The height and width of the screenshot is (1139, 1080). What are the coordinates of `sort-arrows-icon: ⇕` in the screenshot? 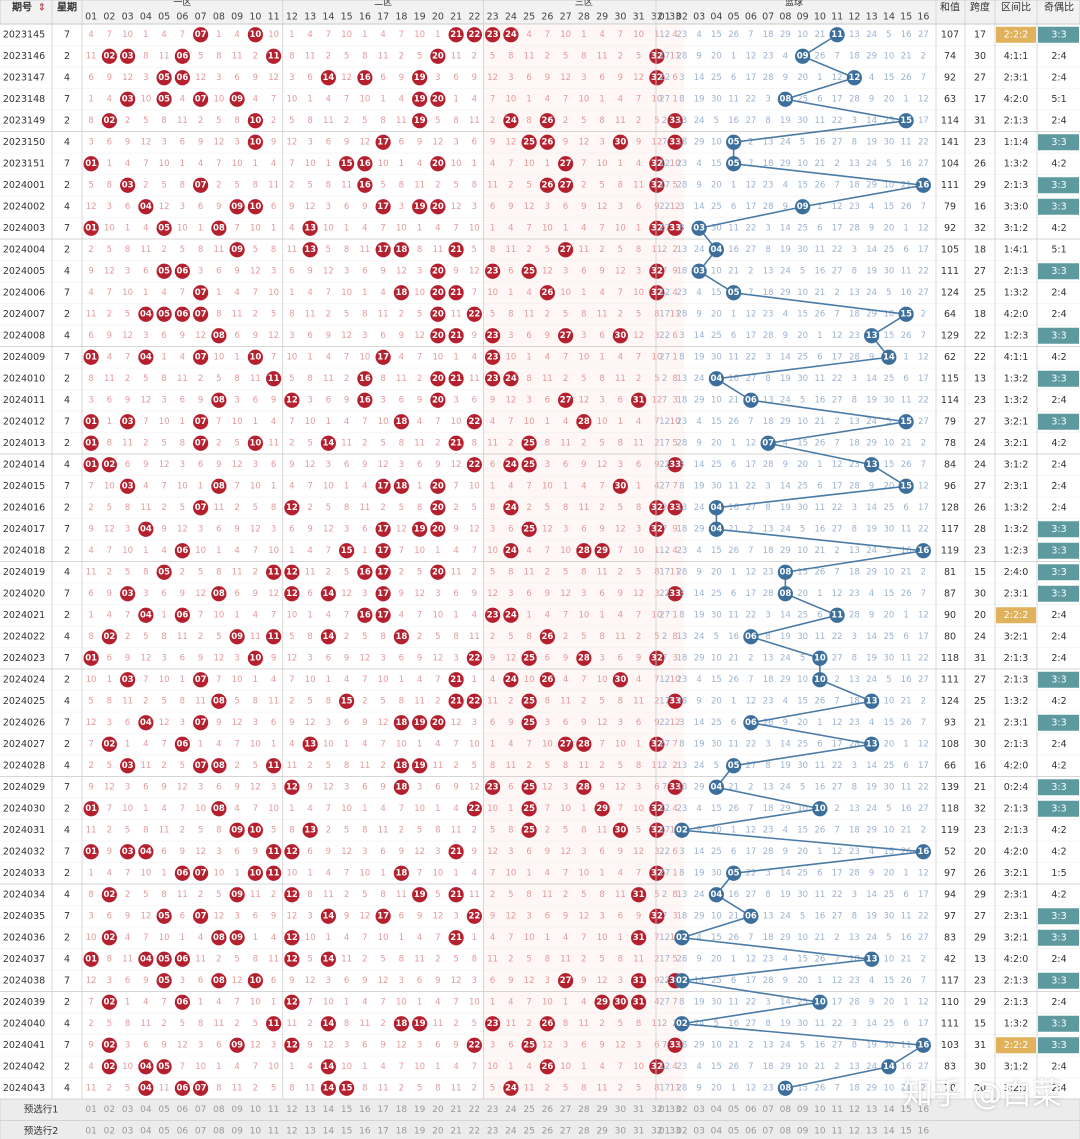 It's located at (42, 8).